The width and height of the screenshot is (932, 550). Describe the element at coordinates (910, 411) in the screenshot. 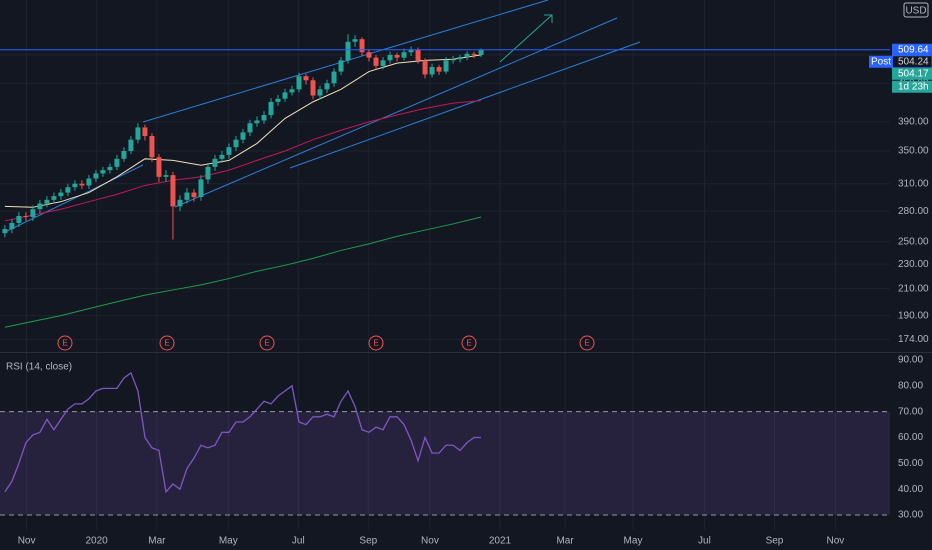

I see `y-tick-label: 70.00` at that location.